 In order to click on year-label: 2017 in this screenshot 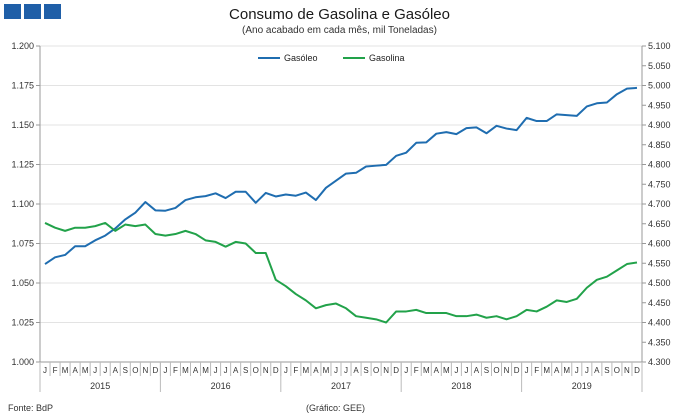, I will do `click(341, 386)`.